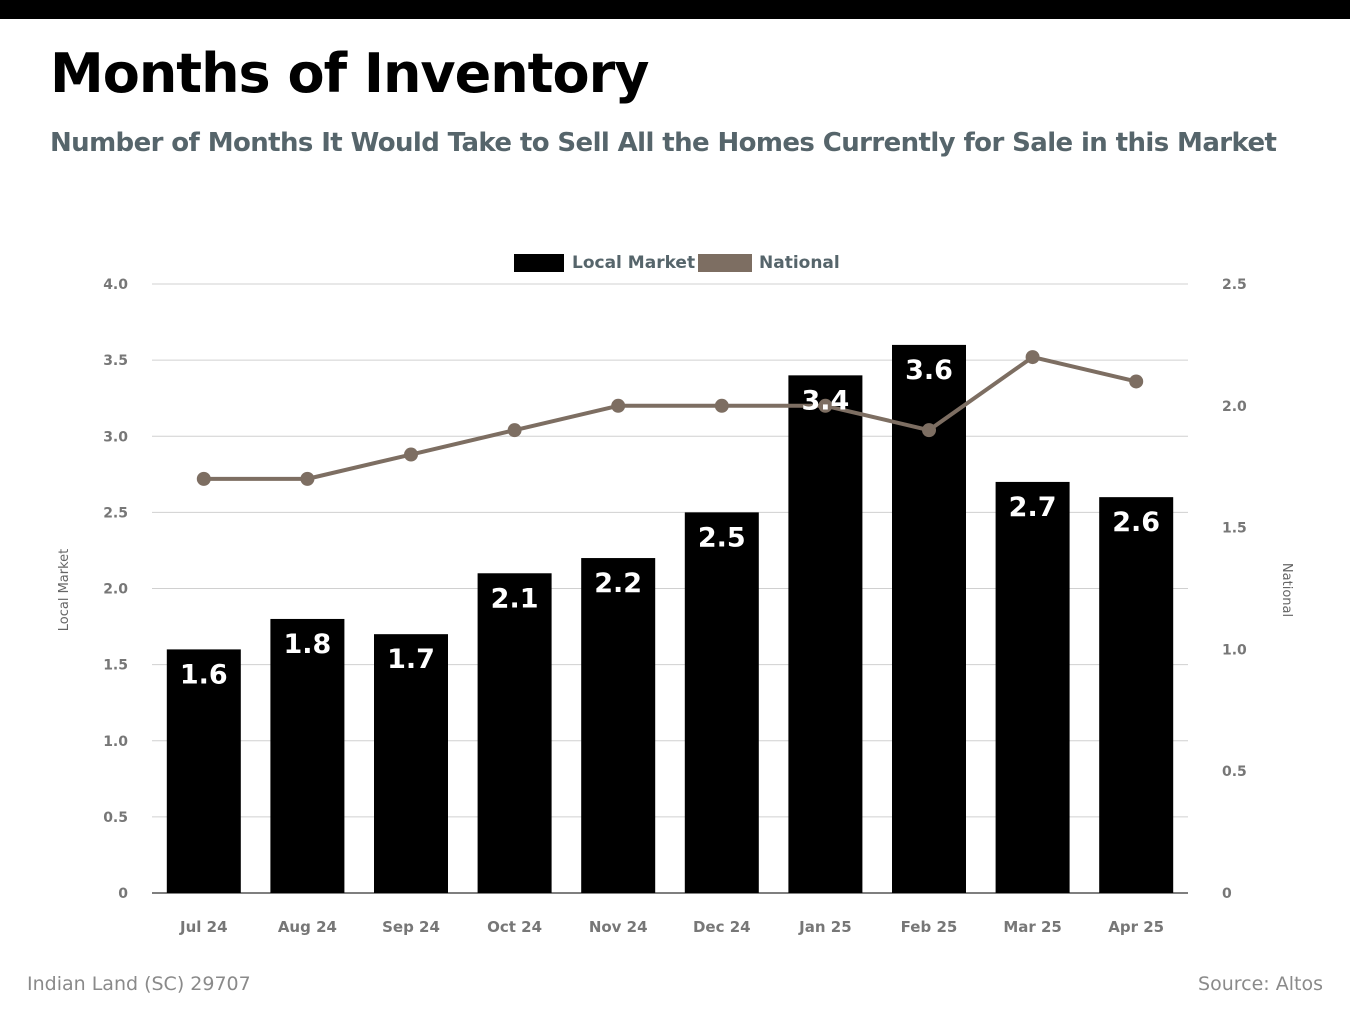  Describe the element at coordinates (1136, 927) in the screenshot. I see `x-tick-label: Apr 25` at that location.